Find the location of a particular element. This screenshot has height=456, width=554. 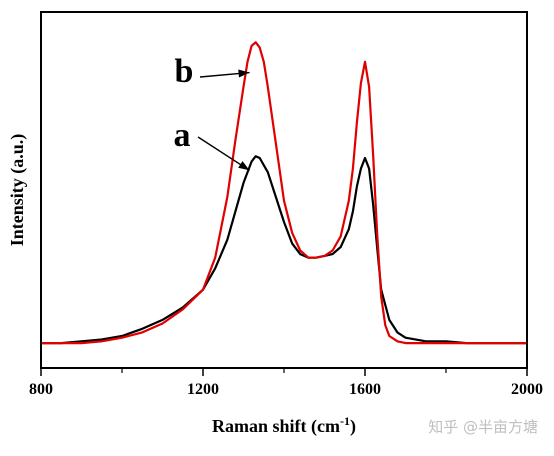

axis-layer: 800 1200 1600 2000 is located at coordinates (286, 383).